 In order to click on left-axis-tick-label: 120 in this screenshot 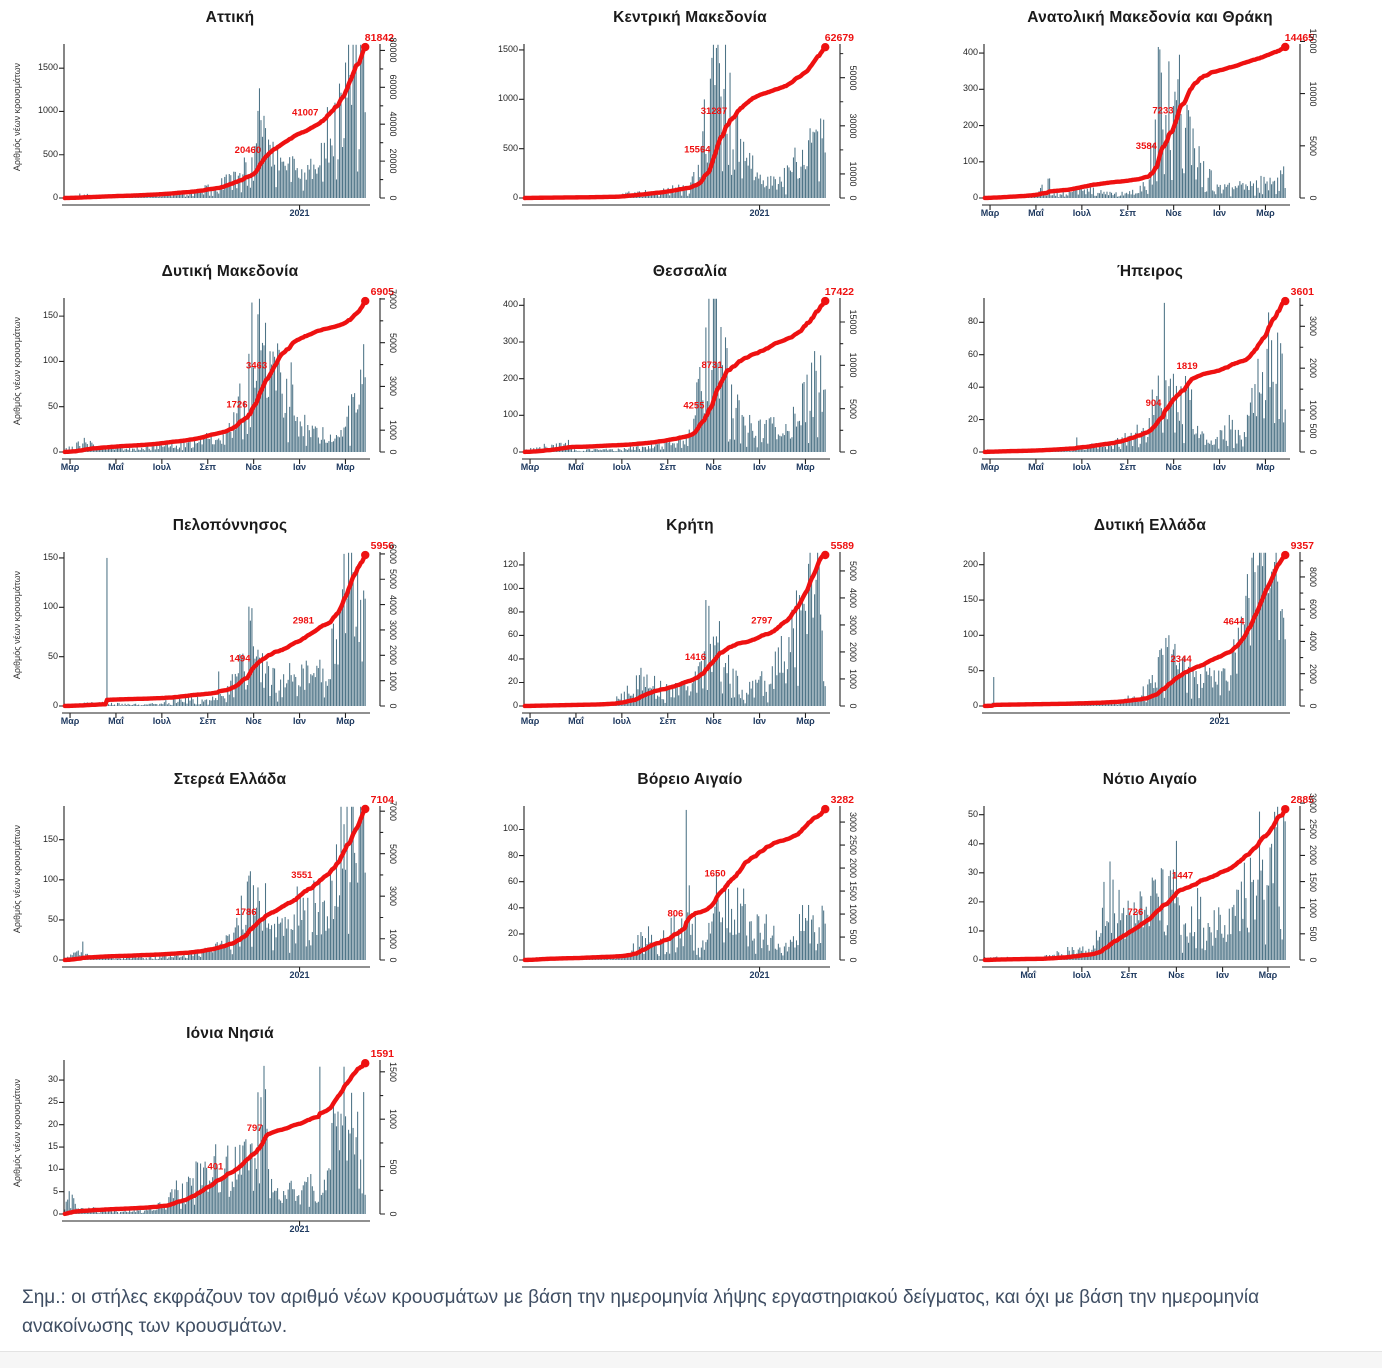, I will do `click(510, 563)`.